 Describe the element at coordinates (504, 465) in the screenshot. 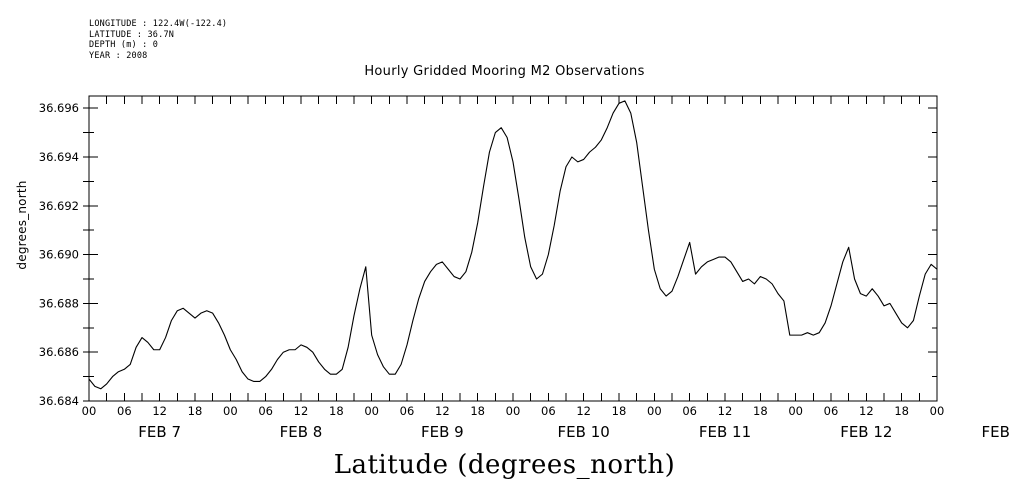

I see `x-axis-title: Latitude (degrees_north)` at that location.